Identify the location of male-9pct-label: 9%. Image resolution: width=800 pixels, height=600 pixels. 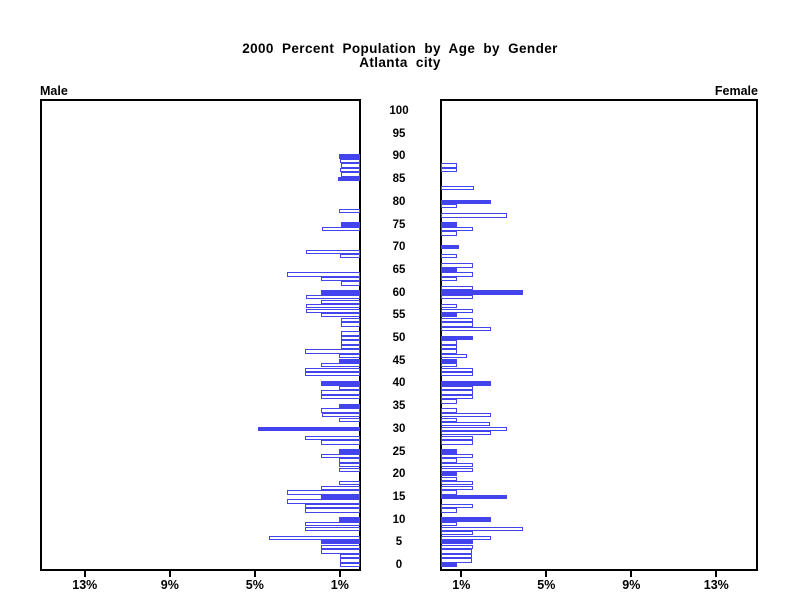
(169, 585).